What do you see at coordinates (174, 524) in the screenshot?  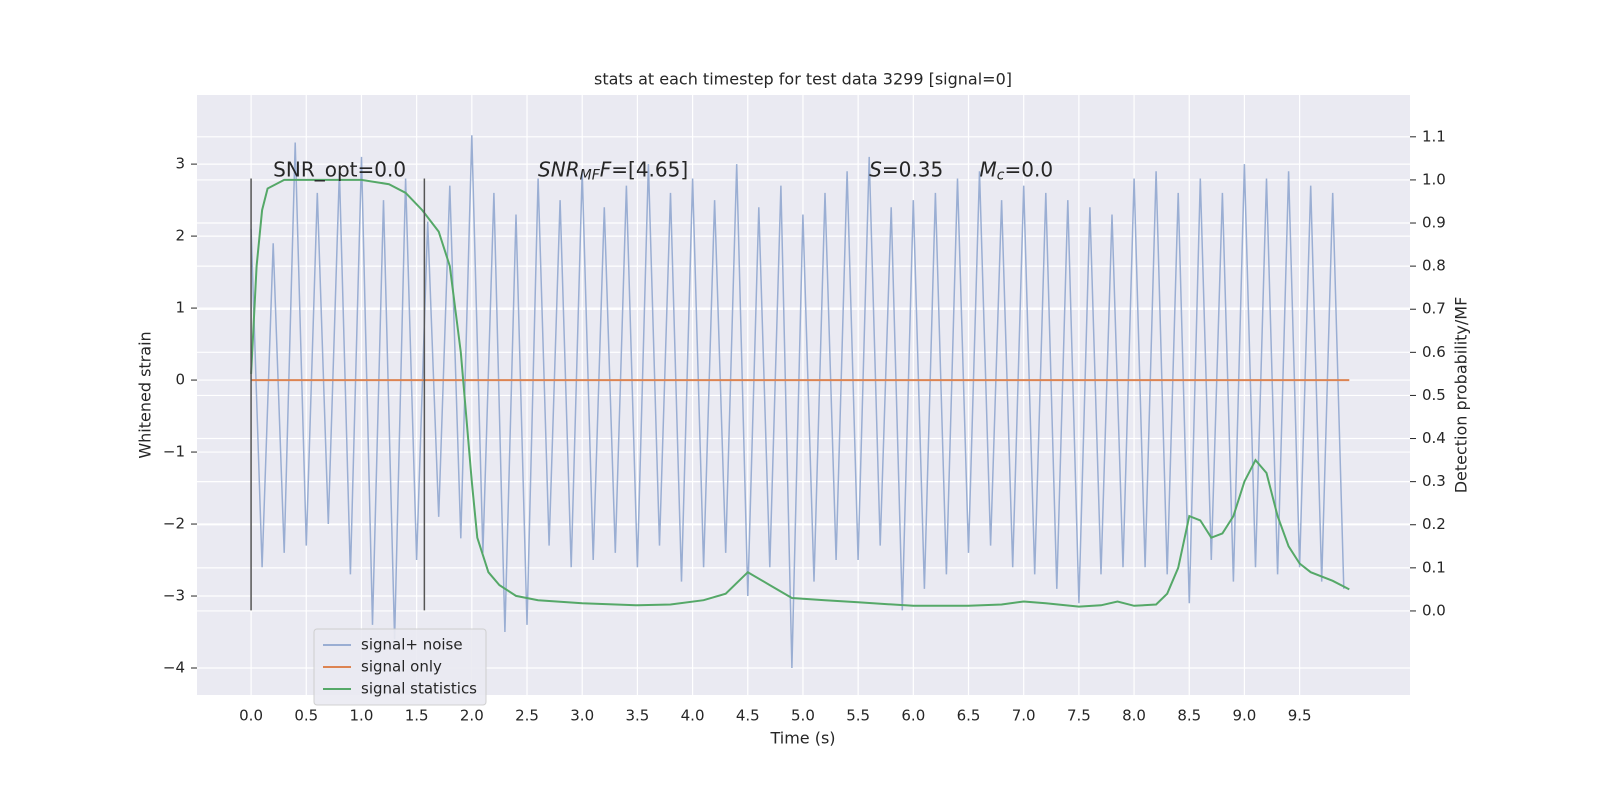 I see `y-tick-label: −2` at bounding box center [174, 524].